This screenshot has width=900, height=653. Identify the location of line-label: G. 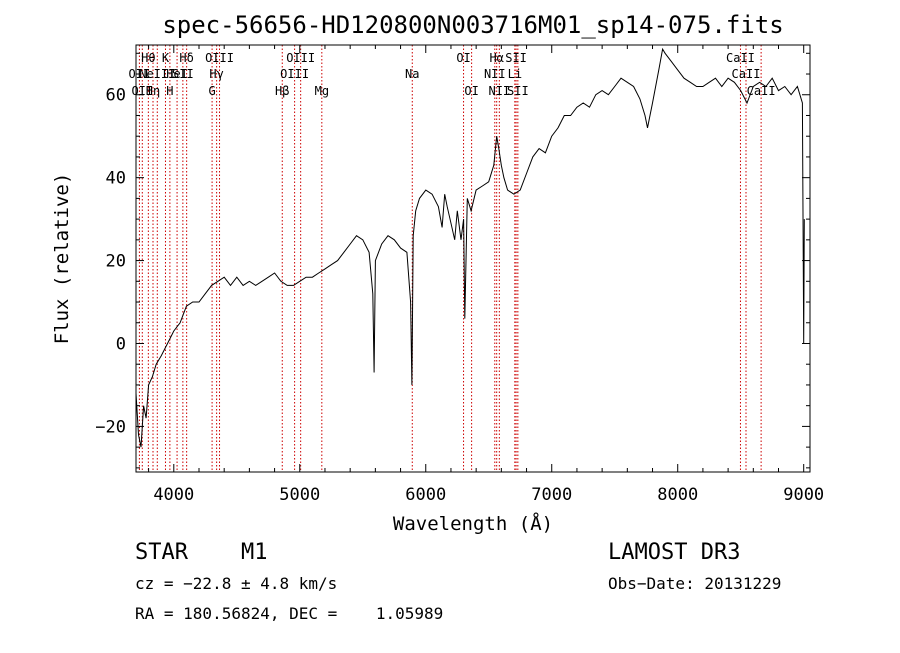
(211, 91).